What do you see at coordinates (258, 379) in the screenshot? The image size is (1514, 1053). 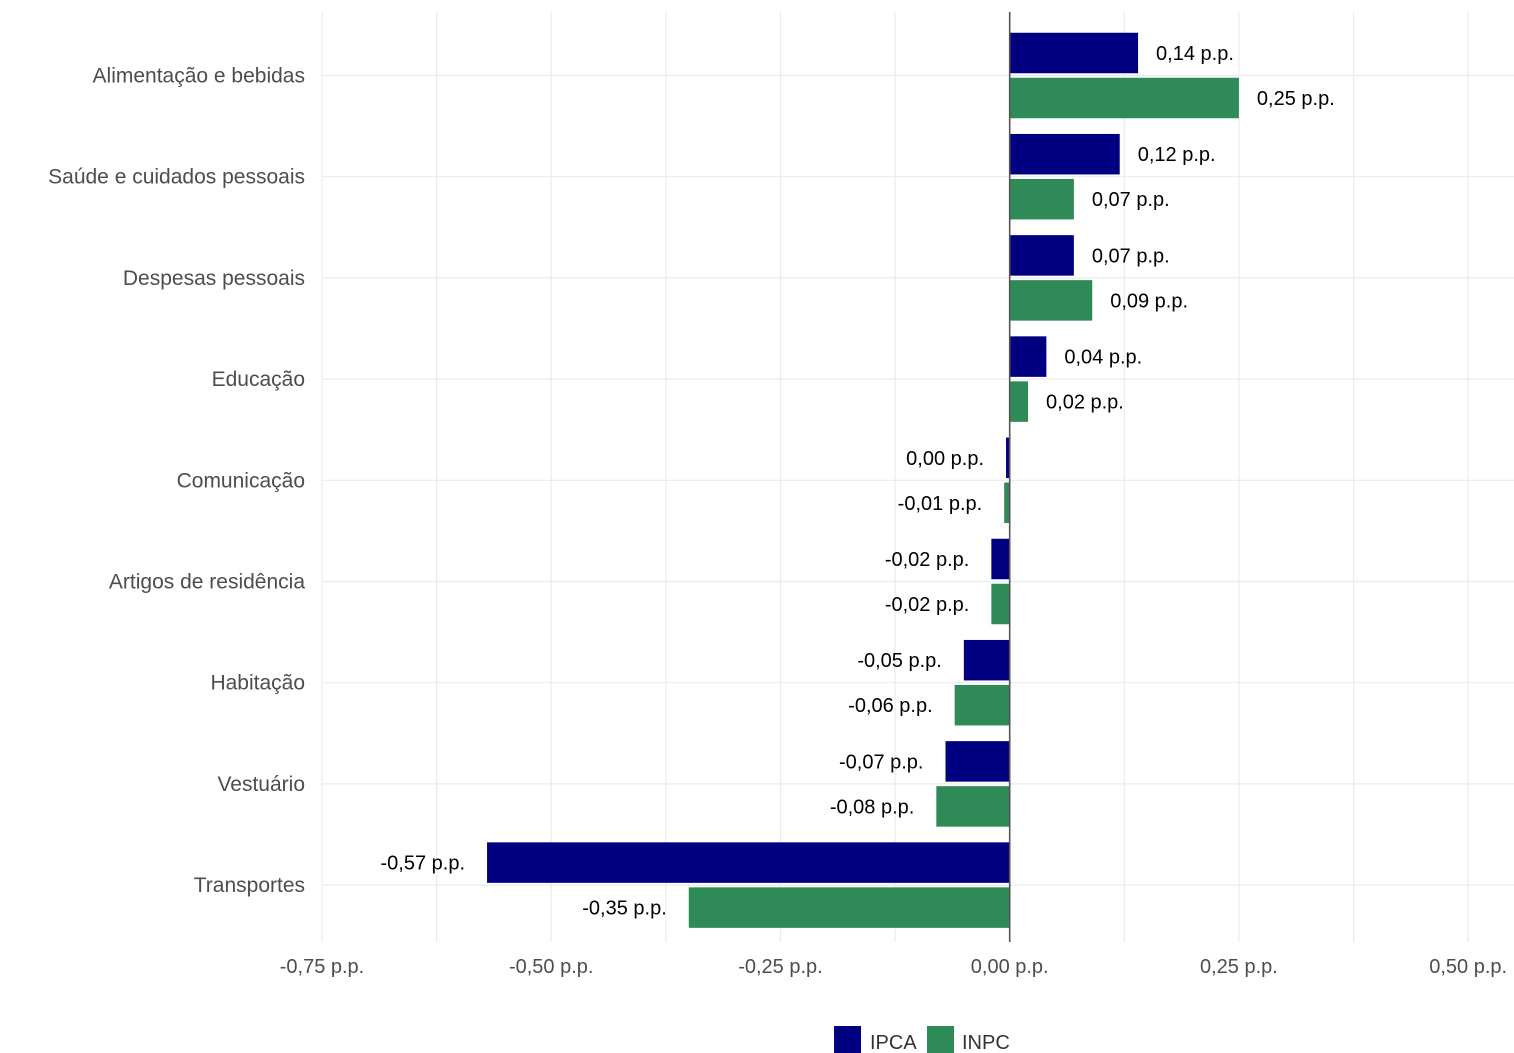 I see `category-label-4: Educação` at bounding box center [258, 379].